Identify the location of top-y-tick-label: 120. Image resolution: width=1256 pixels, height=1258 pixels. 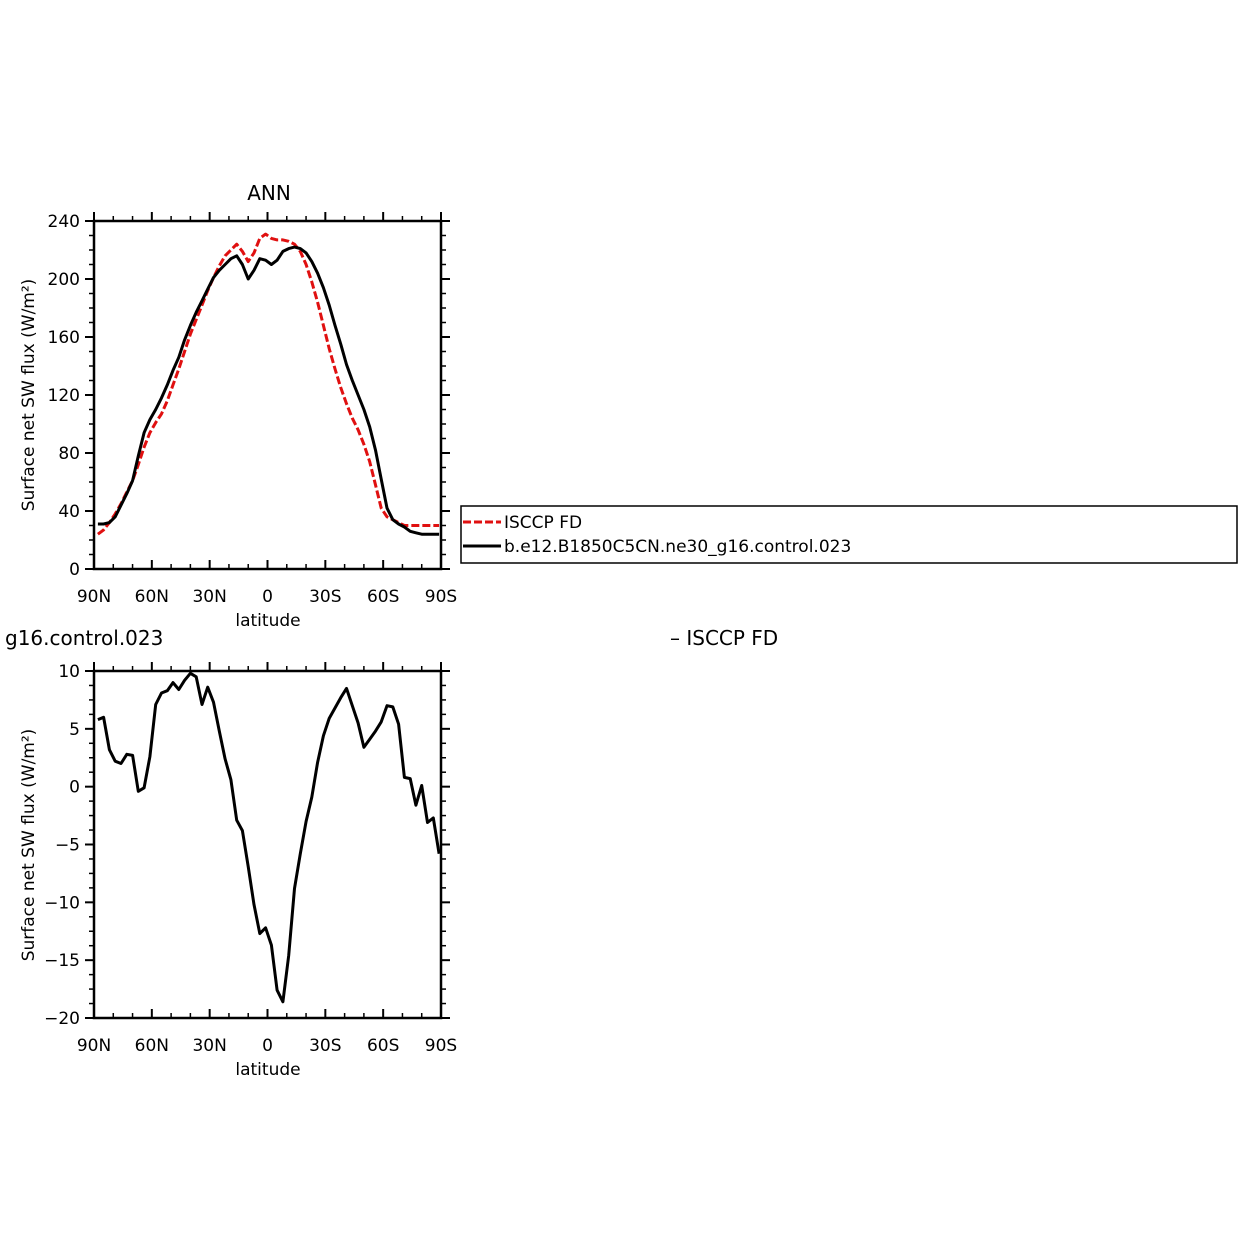
(64, 396).